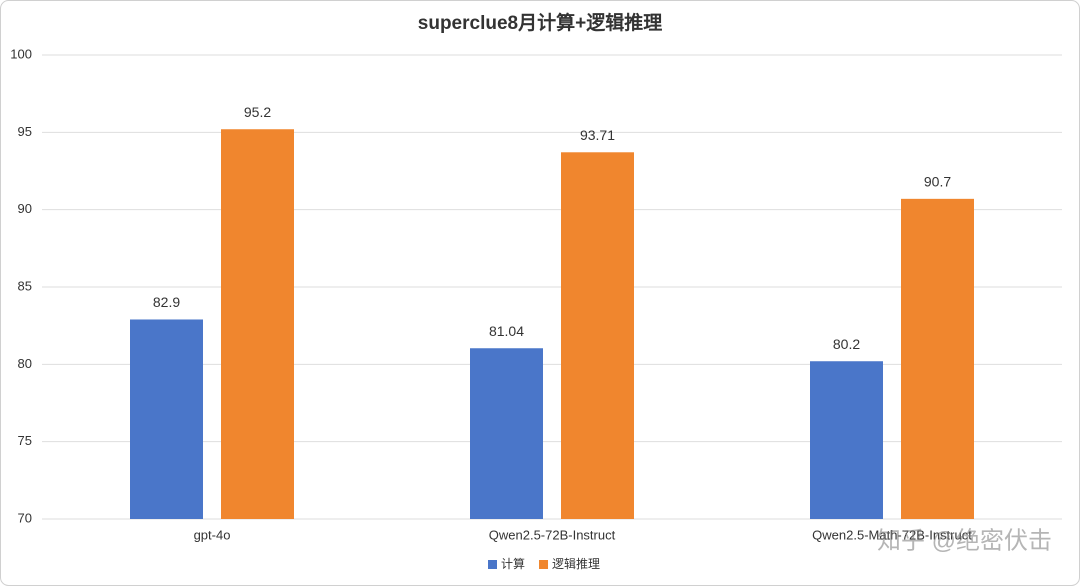  I want to click on y-tick-label: 95, so click(25, 131).